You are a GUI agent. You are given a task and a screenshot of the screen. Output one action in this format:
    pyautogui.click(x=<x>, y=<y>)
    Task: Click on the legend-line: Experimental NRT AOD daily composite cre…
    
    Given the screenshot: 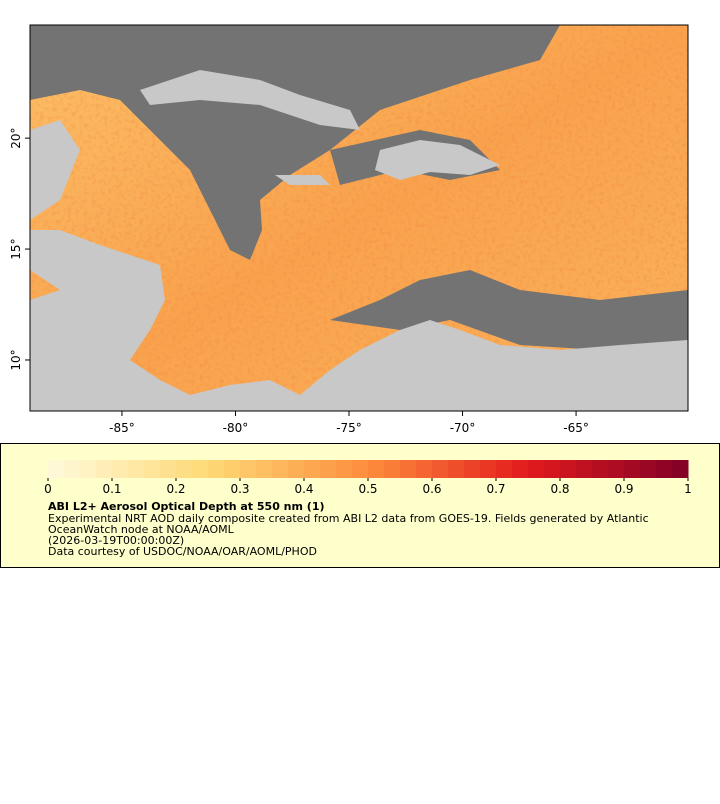 What is the action you would take?
    pyautogui.click(x=348, y=518)
    